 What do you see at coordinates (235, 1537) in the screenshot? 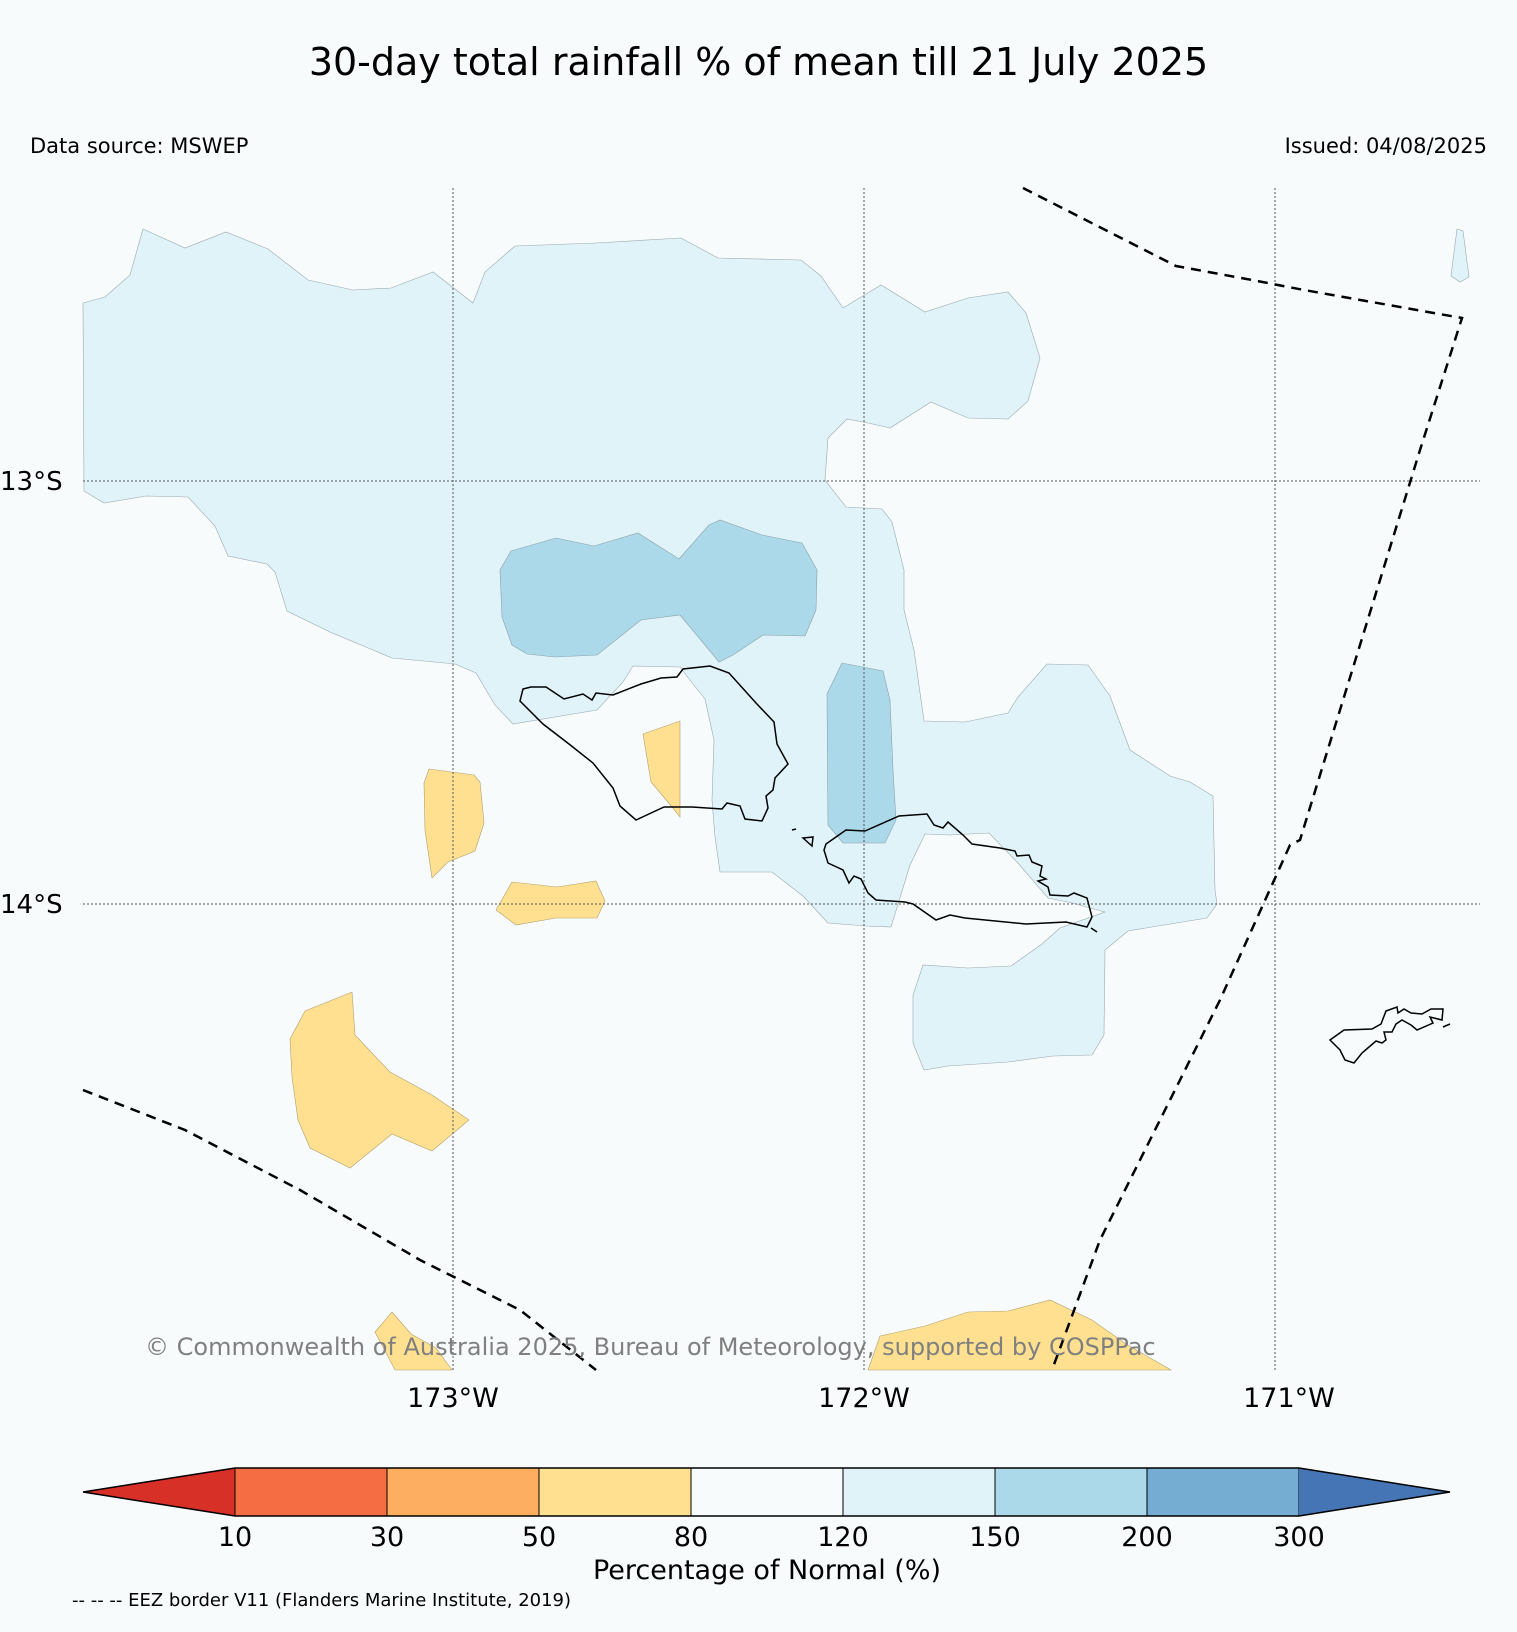
I see `colorbar-tick-label: 10` at bounding box center [235, 1537].